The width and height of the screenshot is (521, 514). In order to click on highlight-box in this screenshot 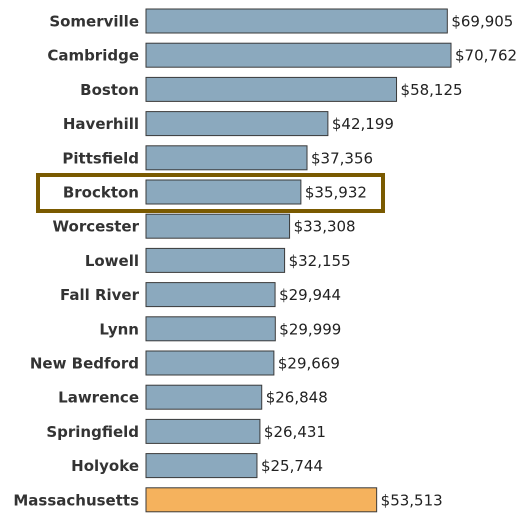, I will do `click(210, 193)`.